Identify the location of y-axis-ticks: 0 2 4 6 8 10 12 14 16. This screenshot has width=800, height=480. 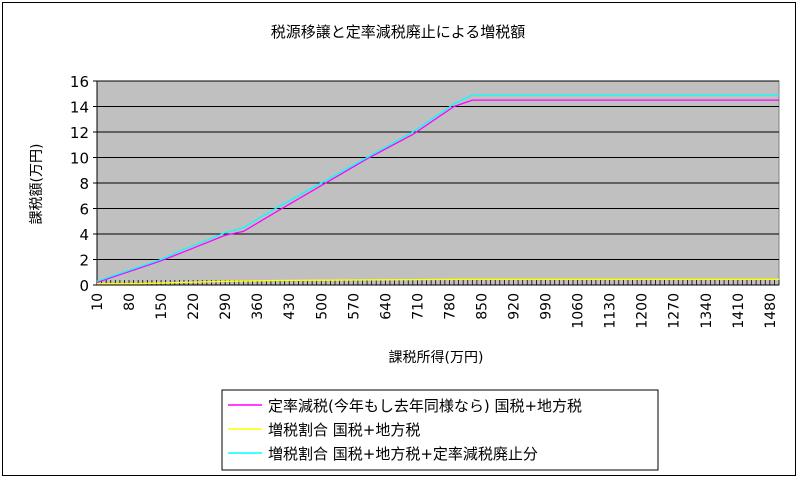
(84, 184).